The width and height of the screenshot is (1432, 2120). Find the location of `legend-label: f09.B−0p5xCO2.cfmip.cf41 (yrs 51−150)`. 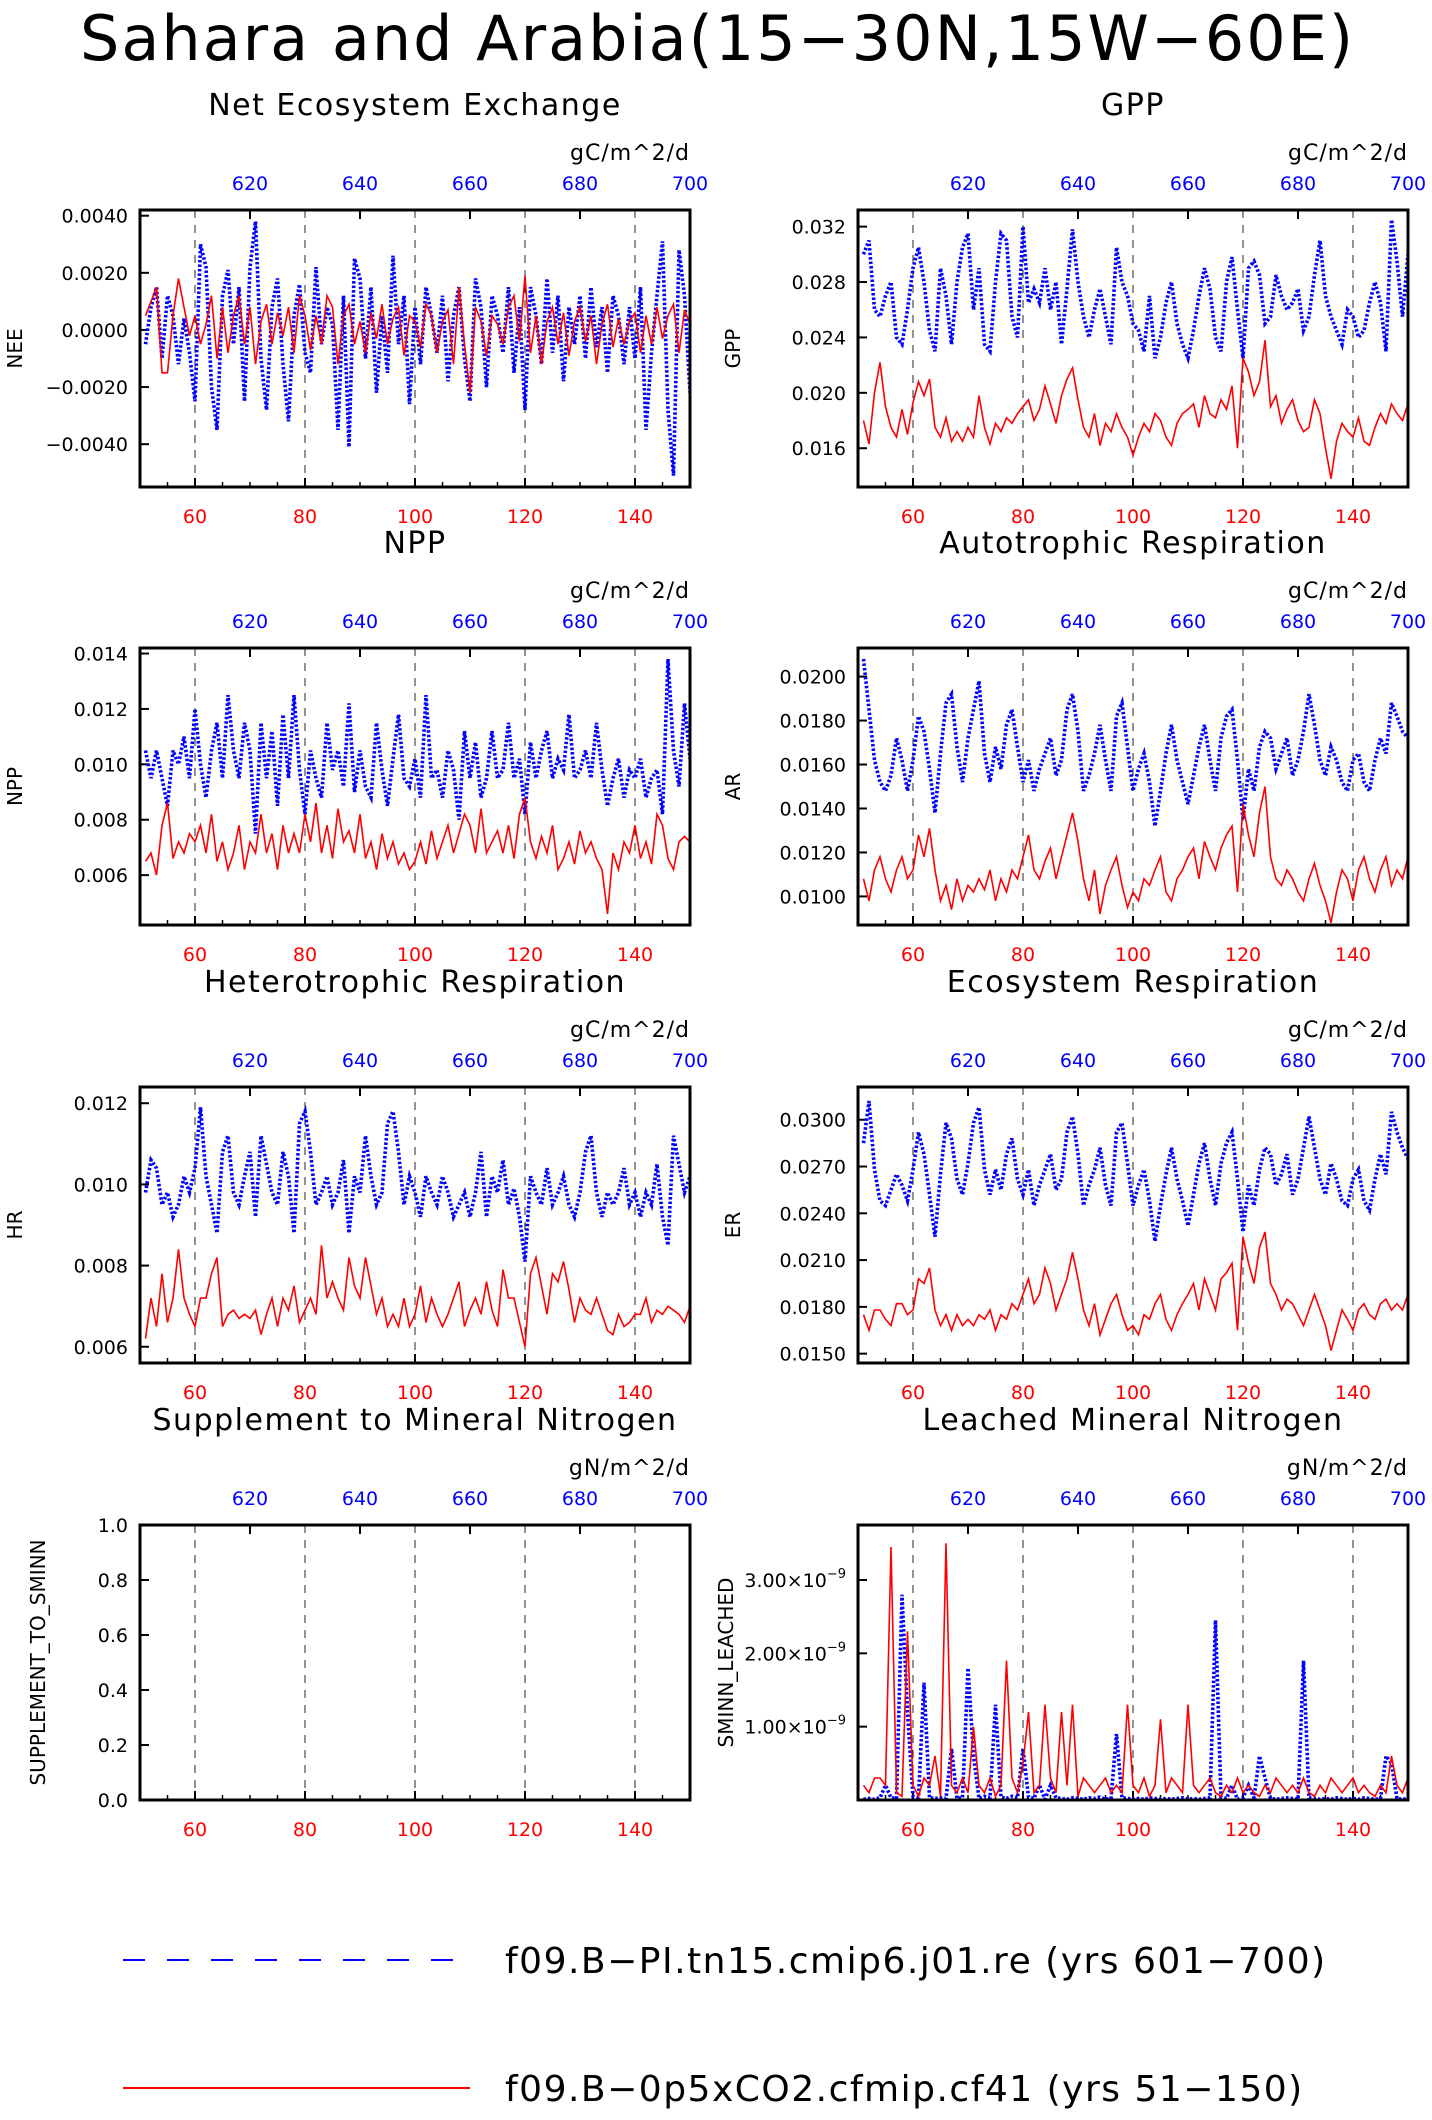

legend-label: f09.B−0p5xCO2.cfmip.cf41 (yrs 51−150) is located at coordinates (904, 2089).